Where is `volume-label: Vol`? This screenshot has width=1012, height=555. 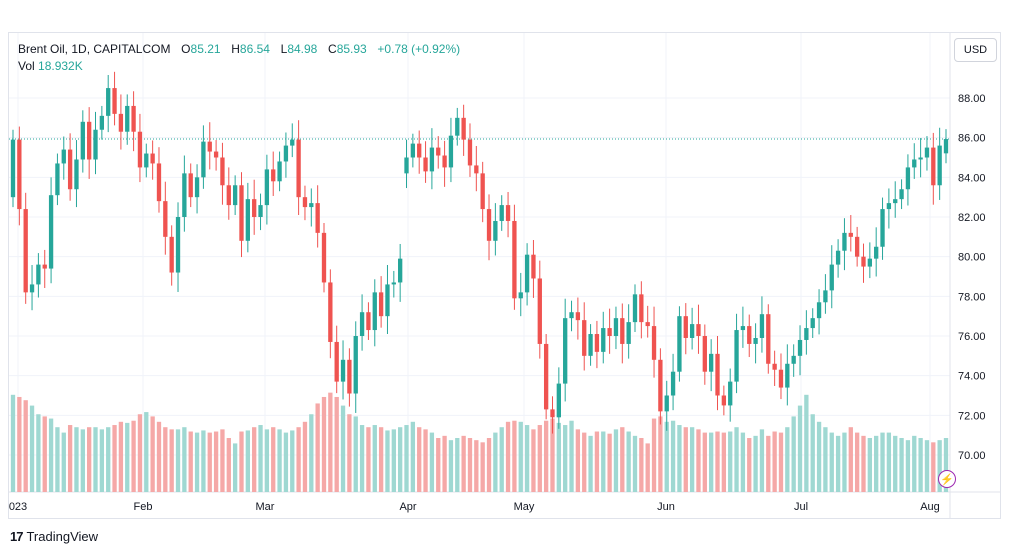 volume-label: Vol is located at coordinates (26, 66).